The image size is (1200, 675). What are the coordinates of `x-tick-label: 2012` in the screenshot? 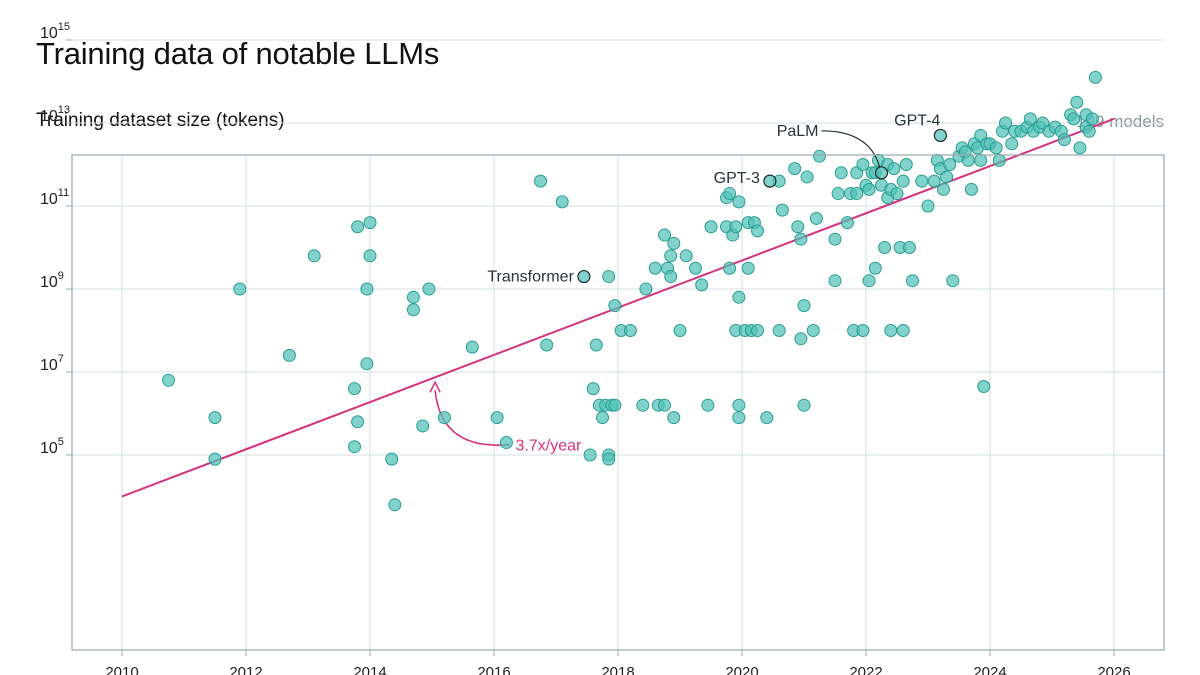 It's located at (245, 669).